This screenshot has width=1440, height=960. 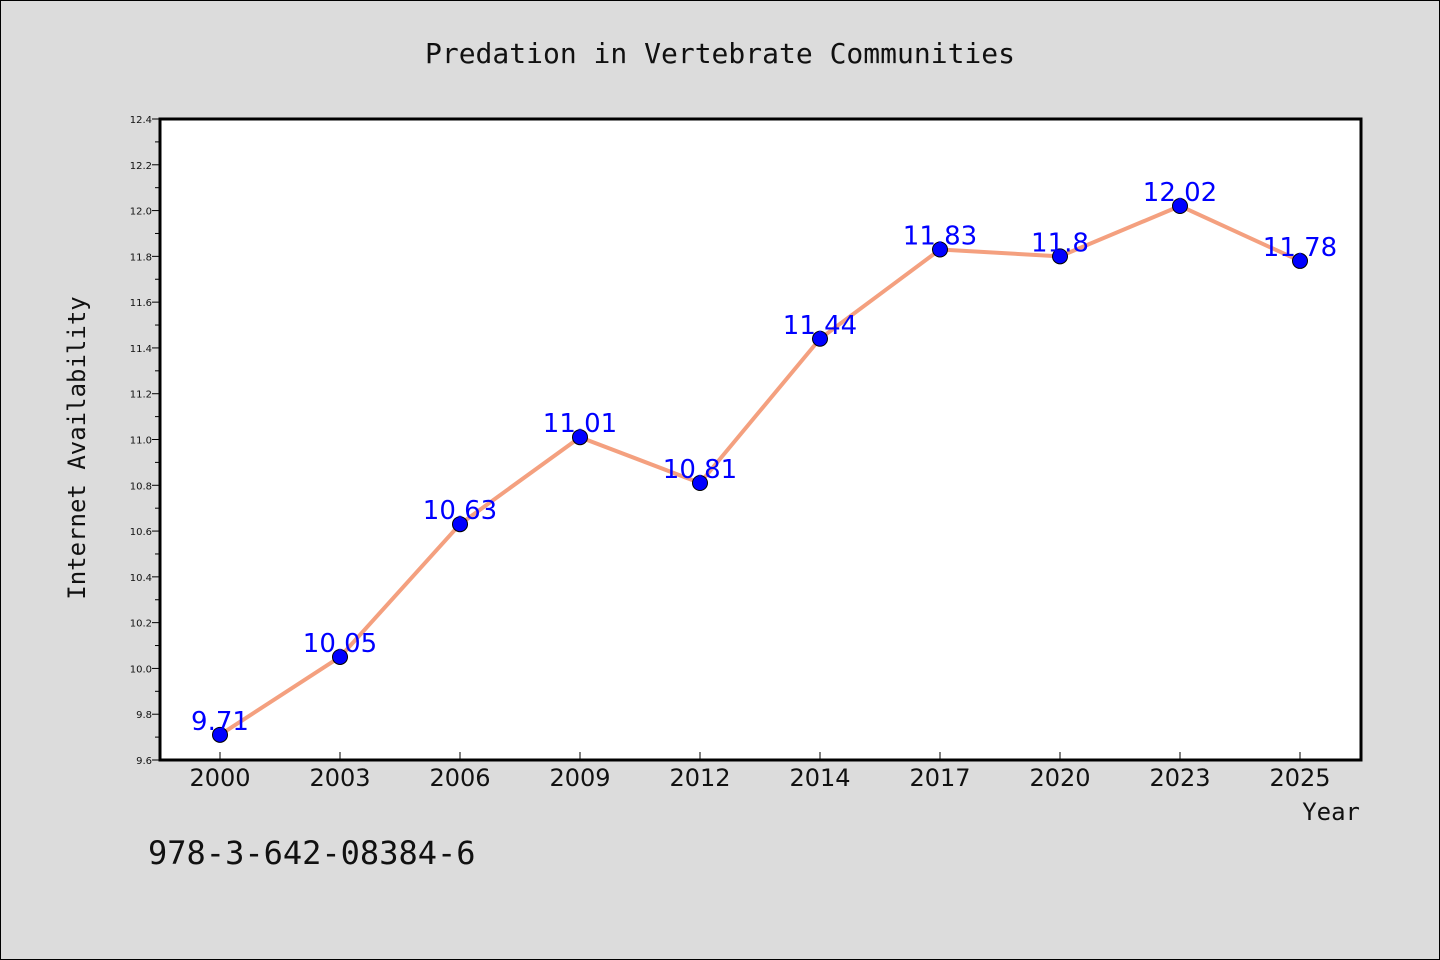 I want to click on y-tick-label: 10.6, so click(x=141, y=532).